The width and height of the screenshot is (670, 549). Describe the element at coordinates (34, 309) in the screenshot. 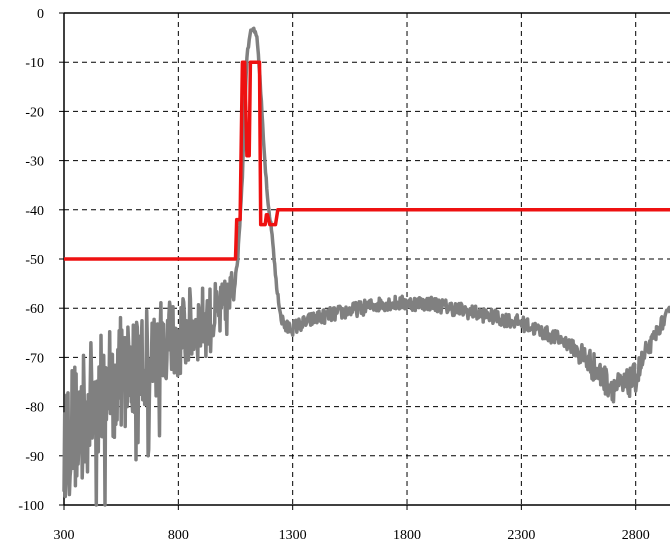

I see `y-tick-label: -60` at that location.